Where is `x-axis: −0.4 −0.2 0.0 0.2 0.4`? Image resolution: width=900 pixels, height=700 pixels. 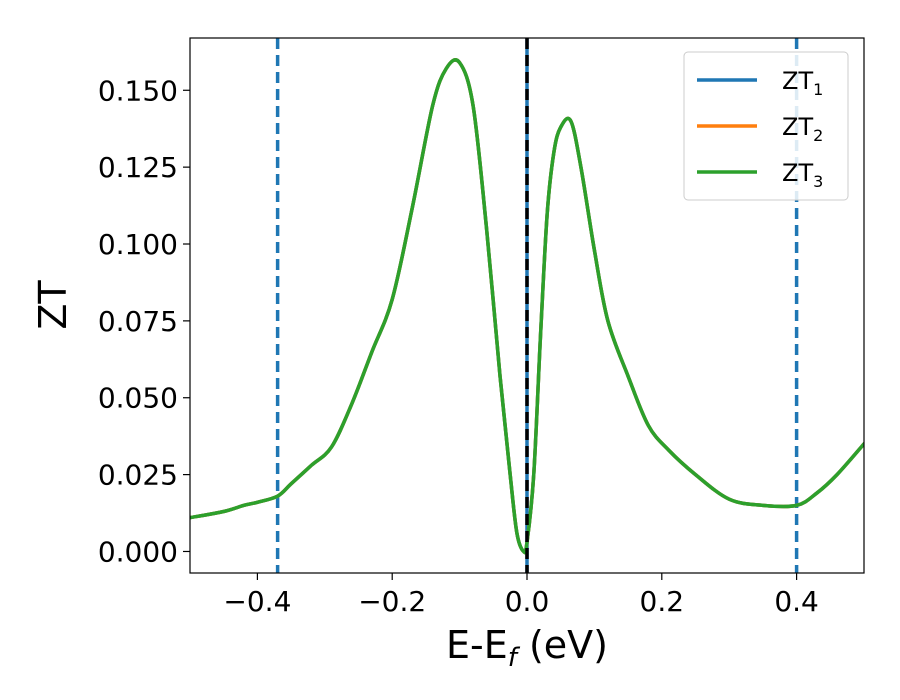 x-axis: −0.4 −0.2 0.0 0.2 0.4 is located at coordinates (521, 595).